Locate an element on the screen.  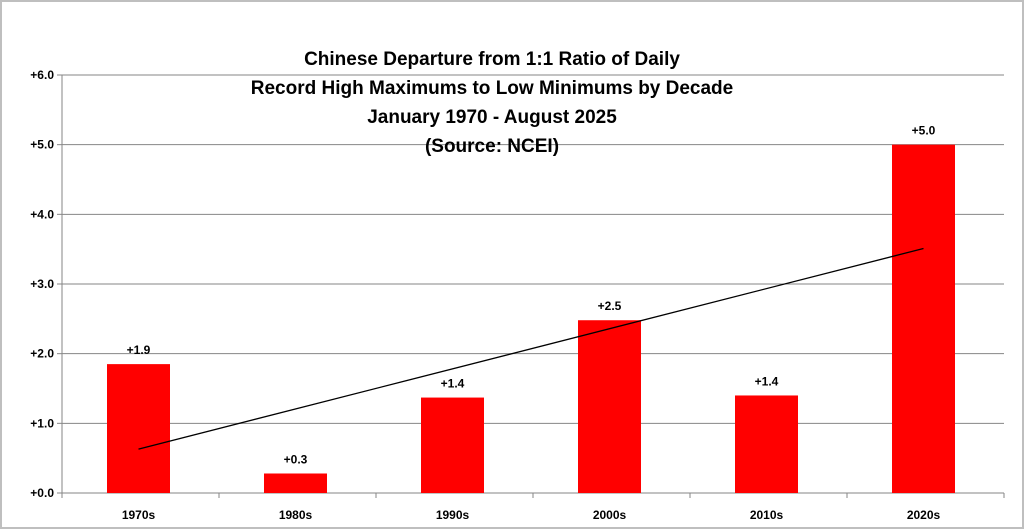
x-tick-label: 1970s is located at coordinates (139, 515).